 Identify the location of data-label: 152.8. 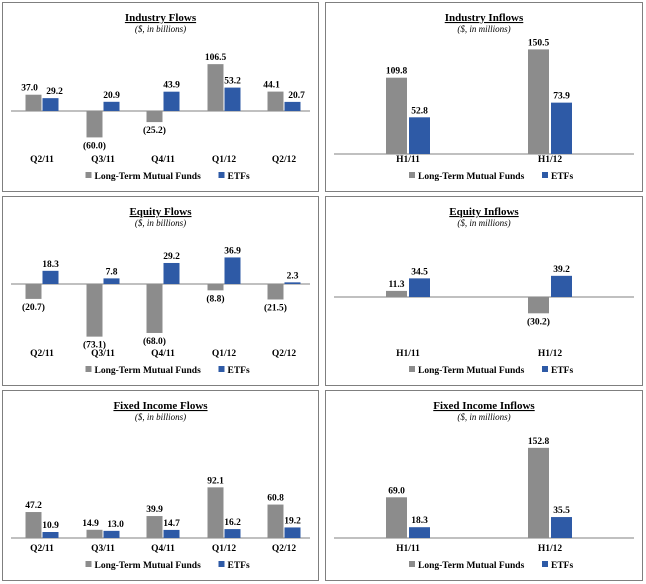
(539, 442).